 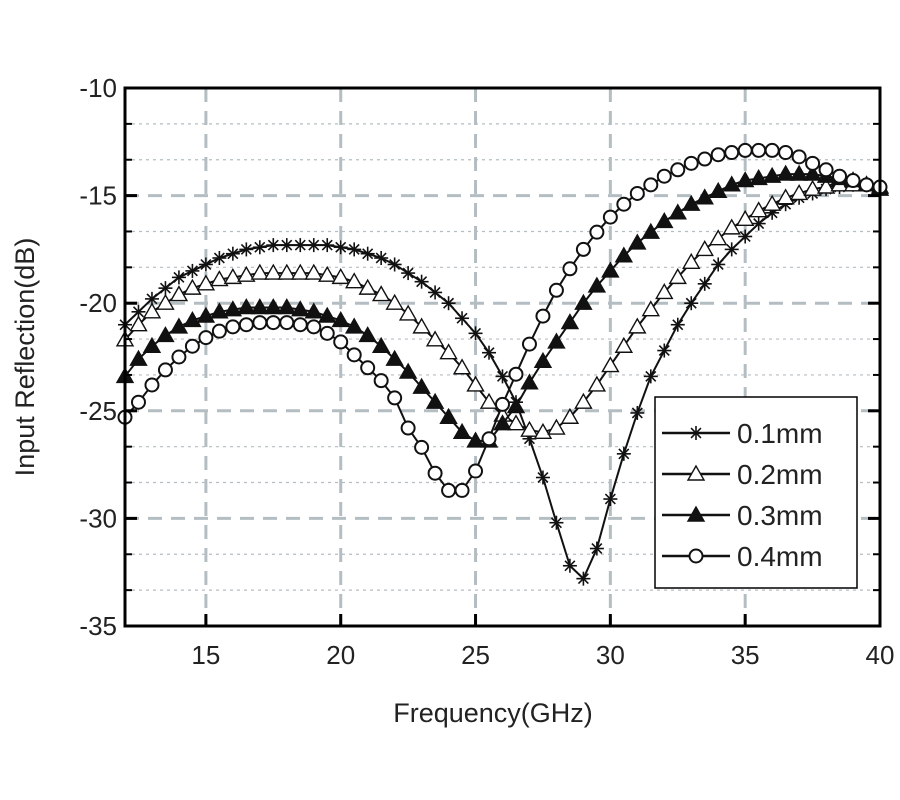 What do you see at coordinates (742, 556) in the screenshot?
I see `legend-item-0.4mm: 0.4mm` at bounding box center [742, 556].